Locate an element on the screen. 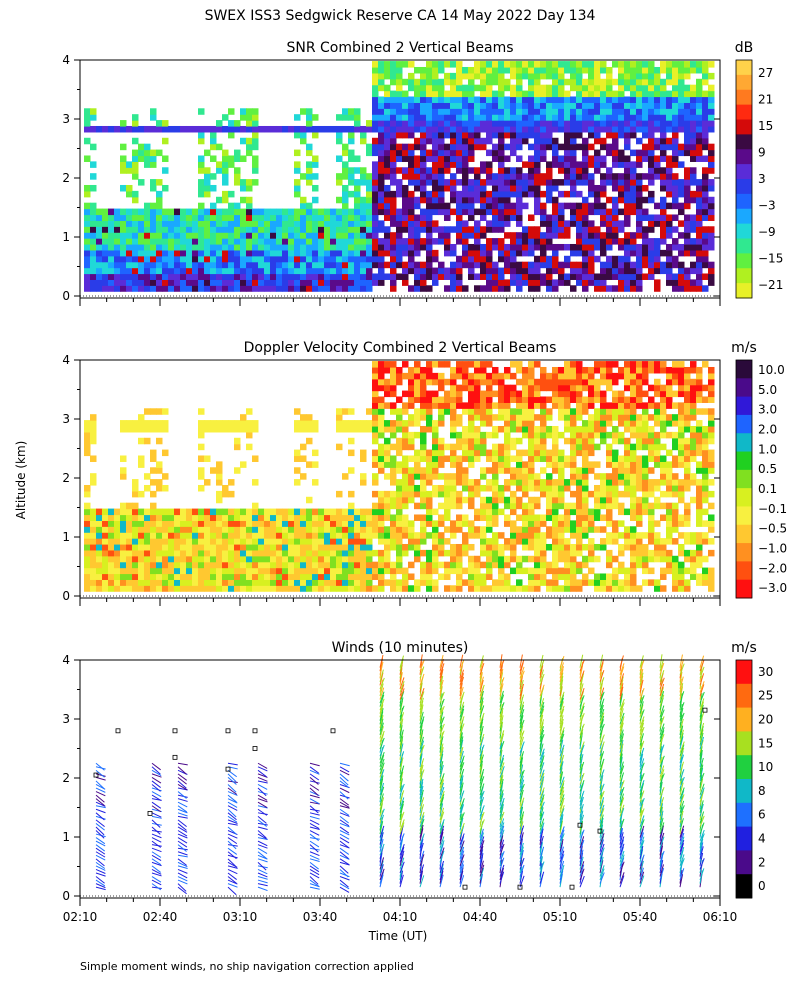 This screenshot has height=1000, width=800. colorbar-tick-label: −21 is located at coordinates (770, 285).